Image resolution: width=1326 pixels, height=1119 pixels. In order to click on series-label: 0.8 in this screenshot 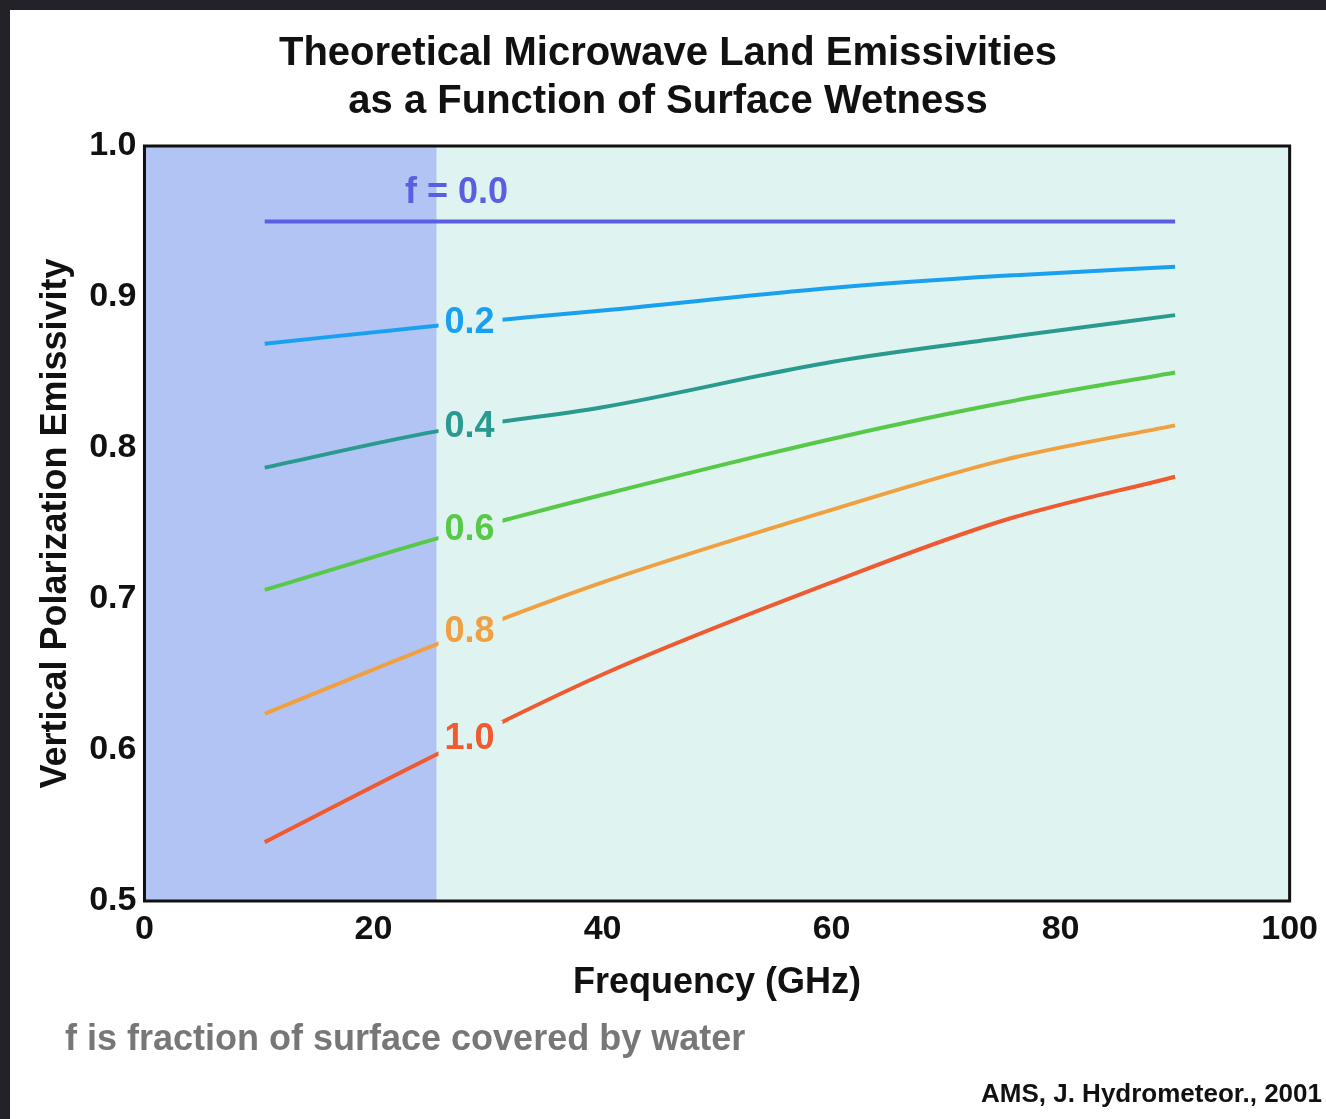, I will do `click(469, 629)`.